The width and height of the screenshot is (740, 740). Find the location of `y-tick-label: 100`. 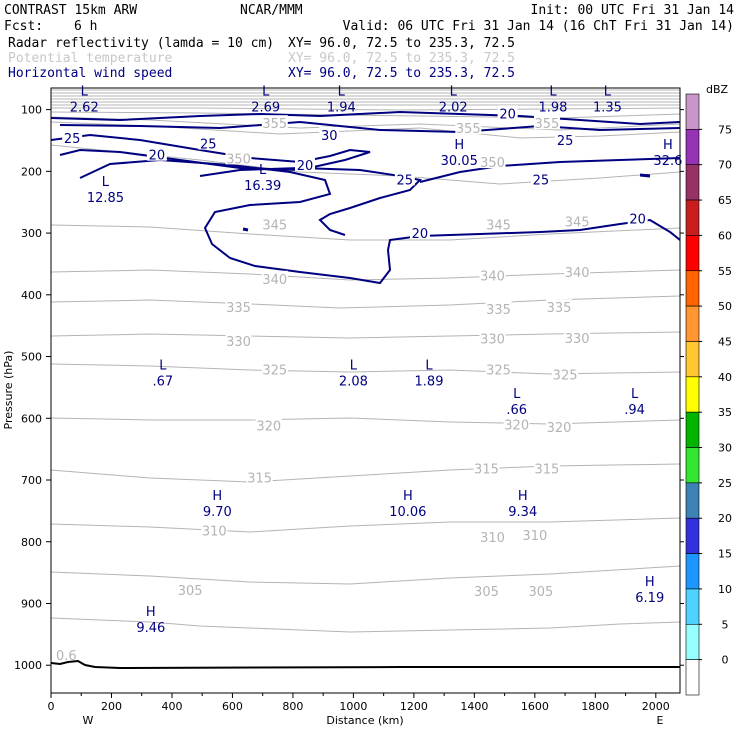

y-tick-label: 100 is located at coordinates (31, 110).